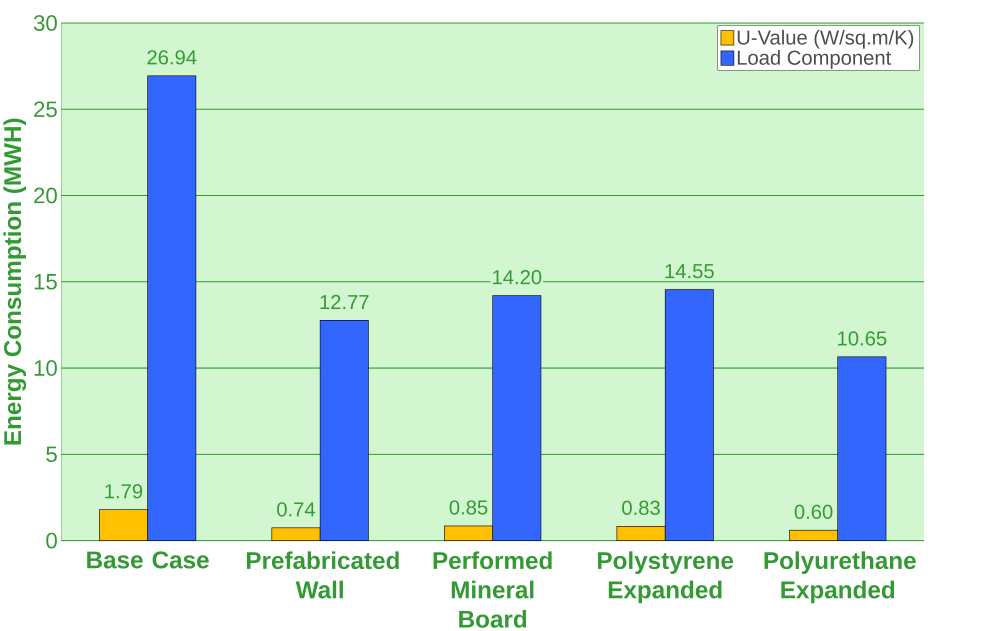 This screenshot has height=631, width=993. I want to click on x-tick-label: Polyurethane Expanded, so click(840, 577).